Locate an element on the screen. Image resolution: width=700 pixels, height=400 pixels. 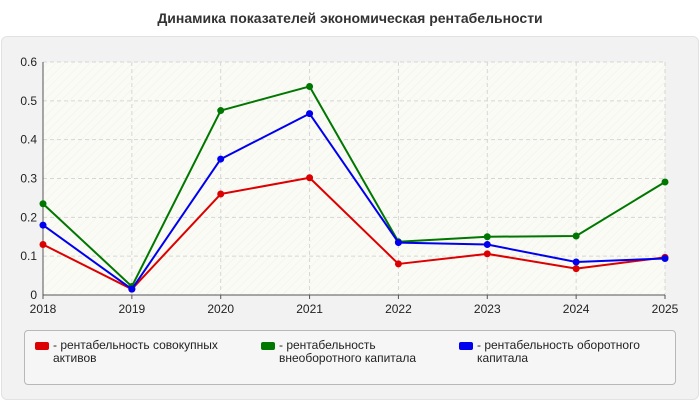
y-tick-label: 0.4 is located at coordinates (28, 140).